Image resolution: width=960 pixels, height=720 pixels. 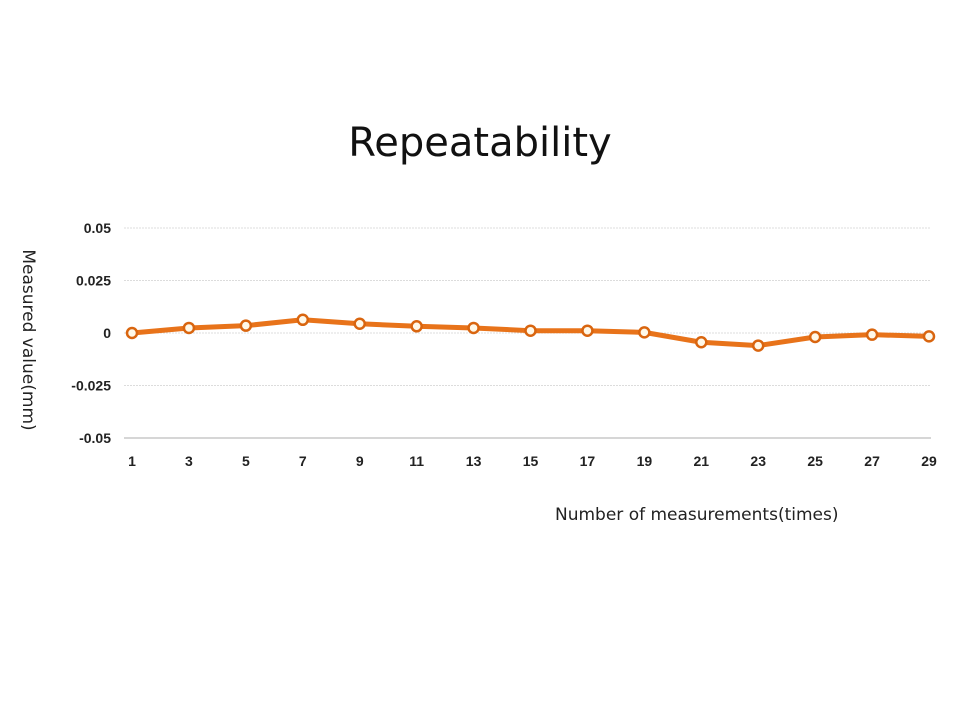 I want to click on x-tick-label: 27, so click(x=872, y=461).